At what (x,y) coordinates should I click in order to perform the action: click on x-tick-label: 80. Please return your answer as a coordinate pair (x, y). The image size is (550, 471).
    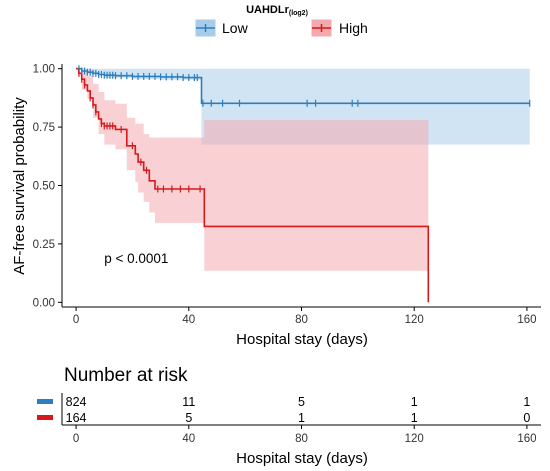
    Looking at the image, I should click on (301, 320).